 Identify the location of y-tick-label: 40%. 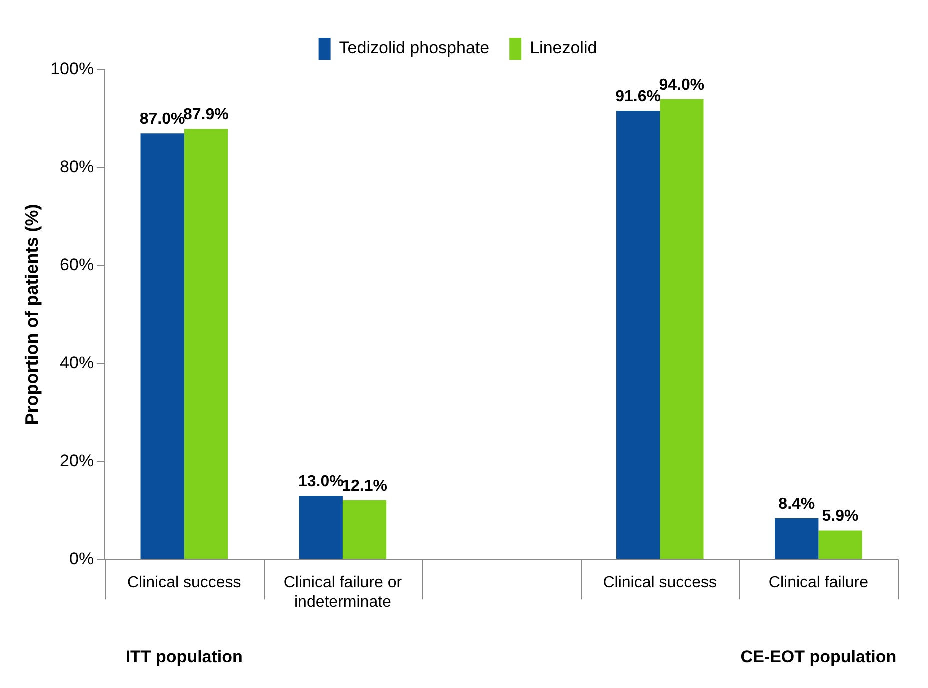
(77, 362).